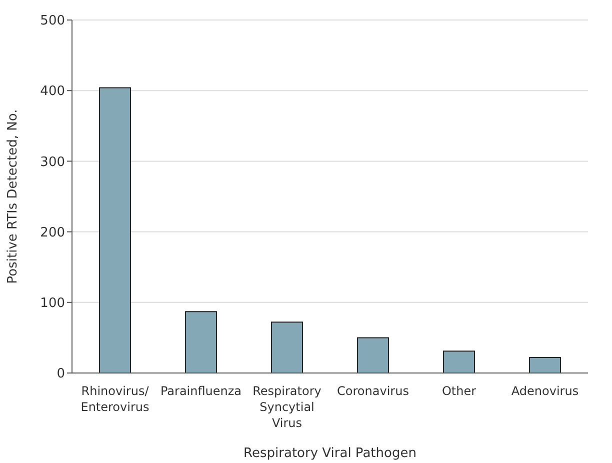 The height and width of the screenshot is (463, 612). What do you see at coordinates (115, 399) in the screenshot?
I see `x-tick-label: Rhinovirus/ Enterovirus` at bounding box center [115, 399].